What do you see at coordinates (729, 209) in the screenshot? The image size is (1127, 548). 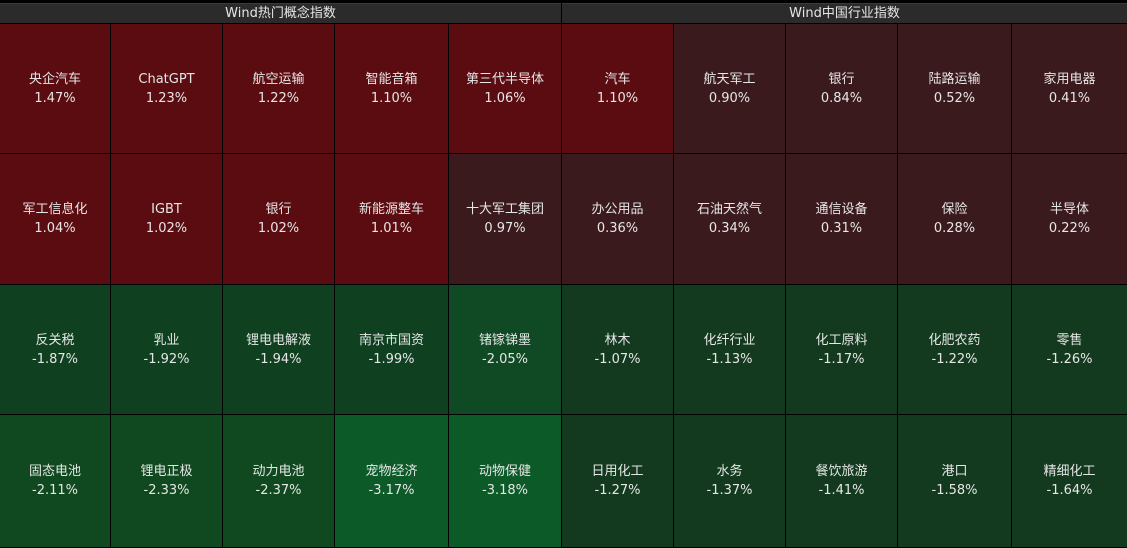 I see `tile-name: 石油天然气` at bounding box center [729, 209].